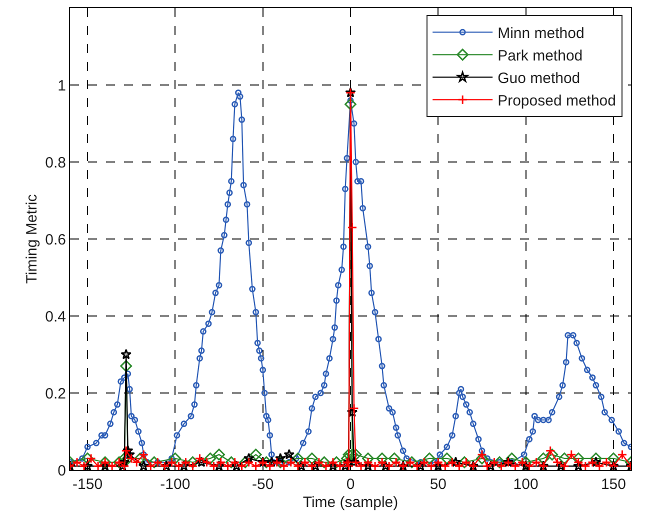 This screenshot has width=647, height=520. I want to click on legend-label: Proposed method, so click(557, 101).